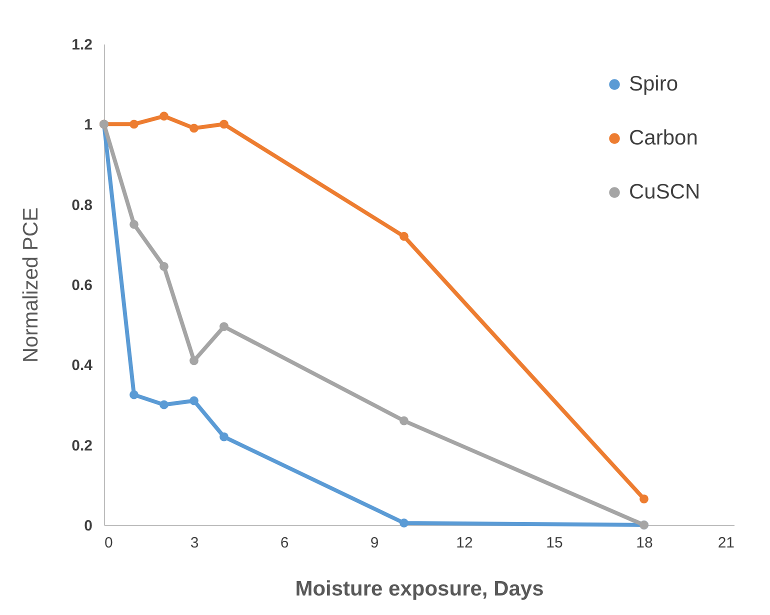  What do you see at coordinates (726, 543) in the screenshot?
I see `x-tick-label: 21` at bounding box center [726, 543].